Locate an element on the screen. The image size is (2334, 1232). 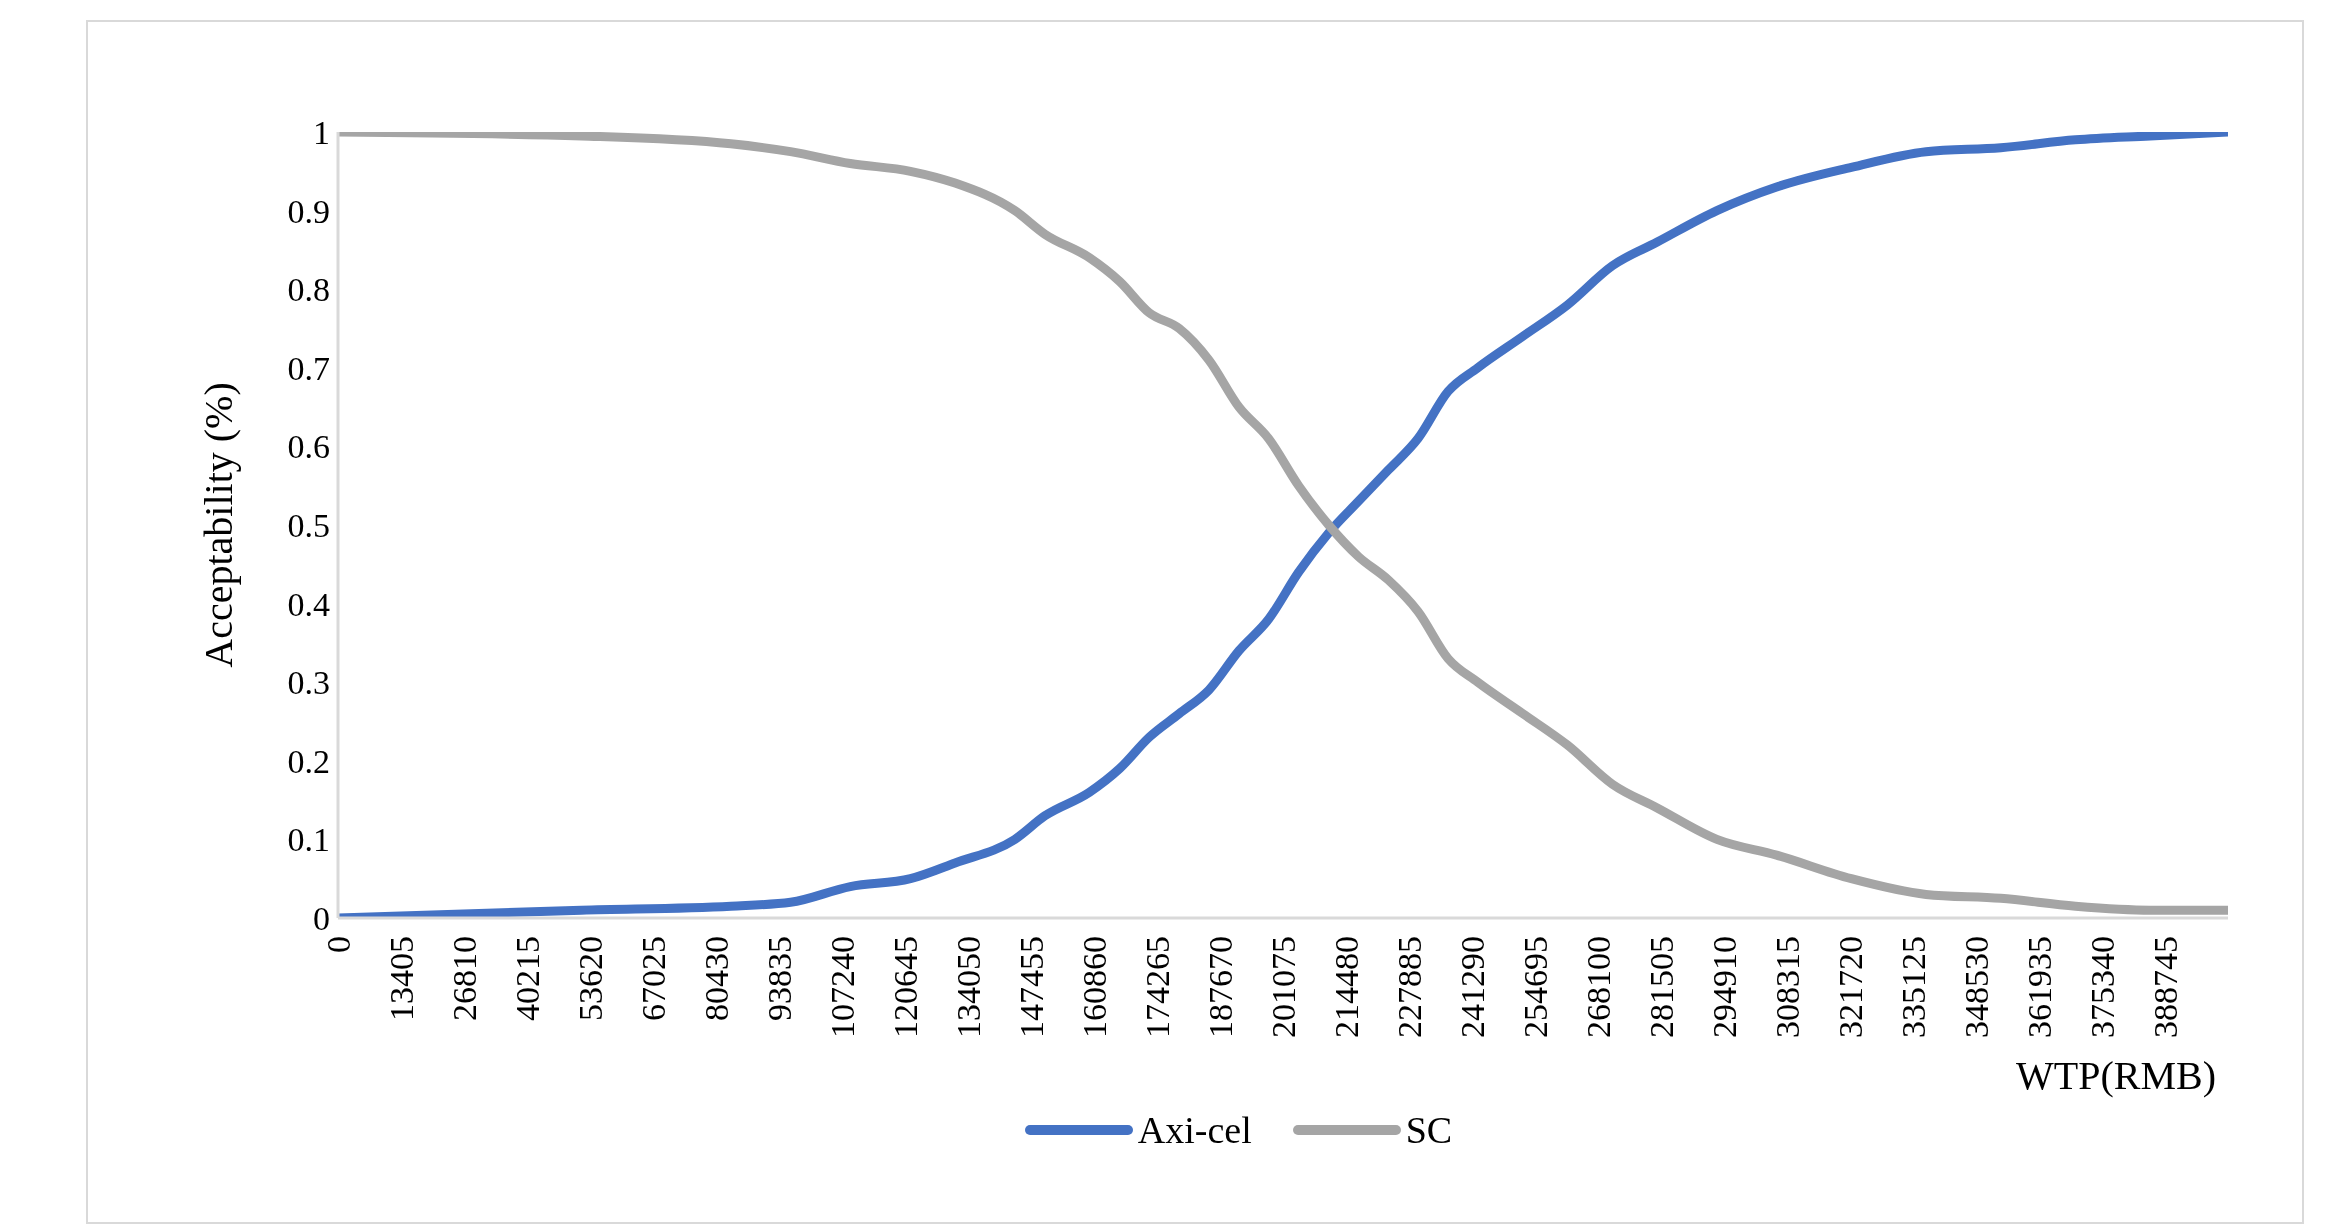
x-tick-label: 26810 is located at coordinates (464, 978).